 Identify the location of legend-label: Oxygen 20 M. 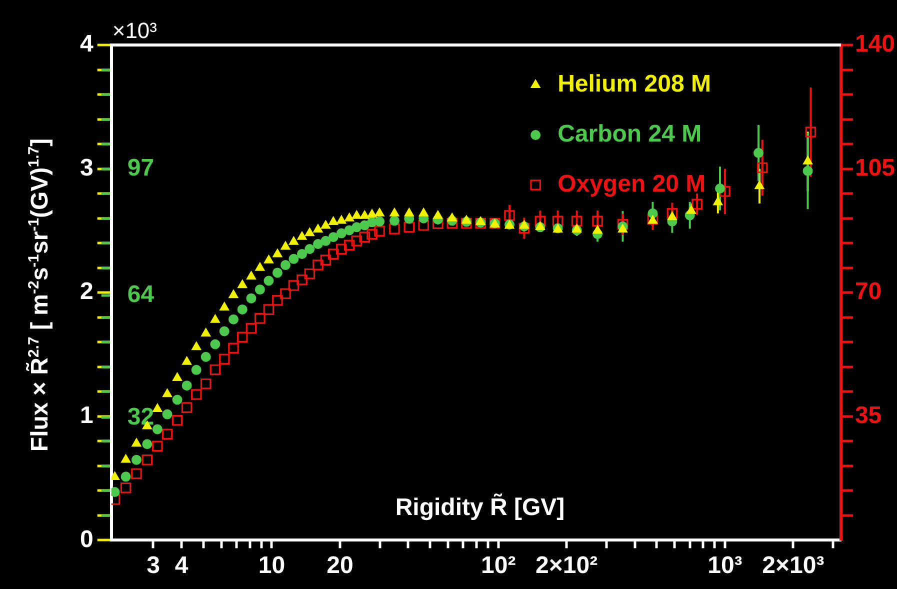
(632, 184).